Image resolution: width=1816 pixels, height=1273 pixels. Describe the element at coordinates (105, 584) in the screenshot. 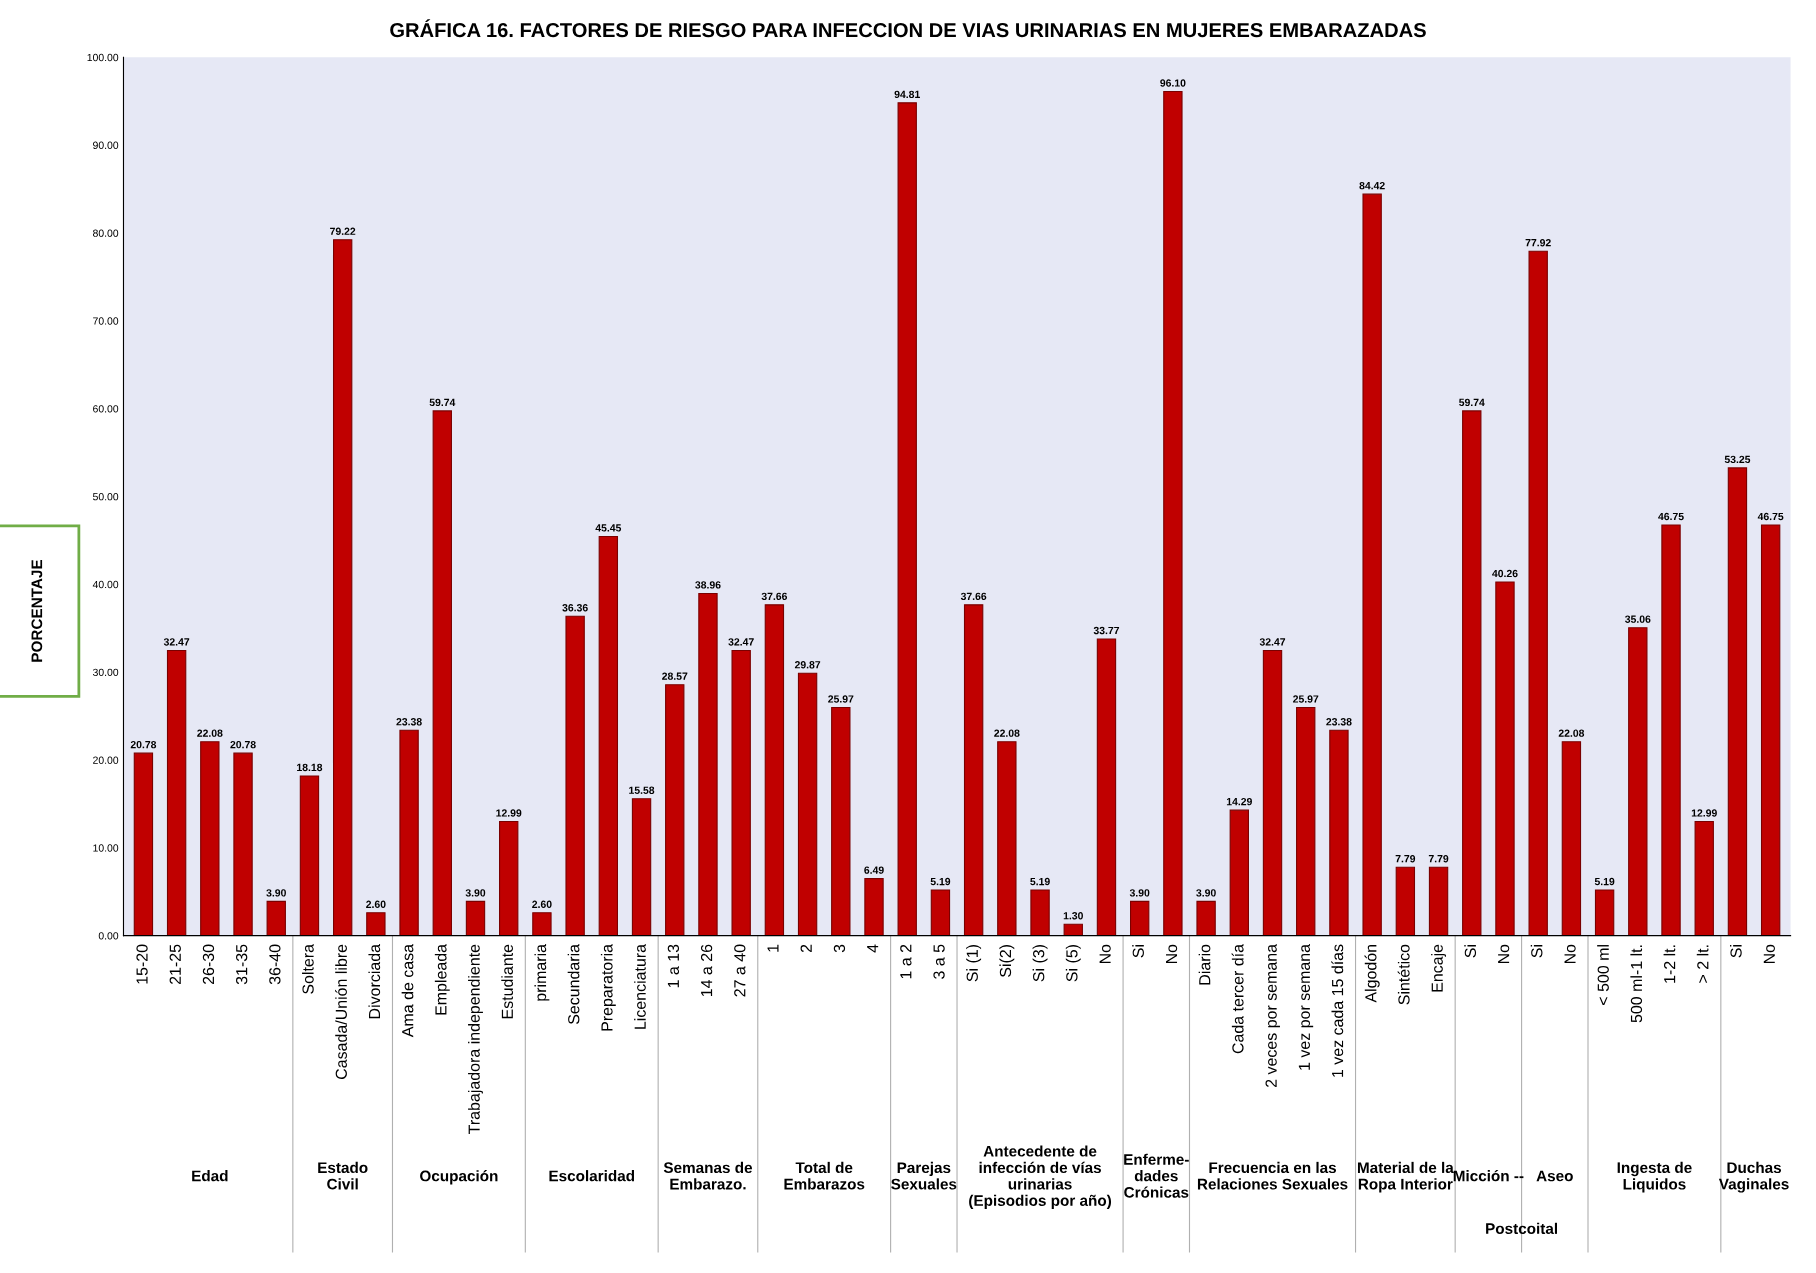

I see `y-tick-label: 40.00` at that location.